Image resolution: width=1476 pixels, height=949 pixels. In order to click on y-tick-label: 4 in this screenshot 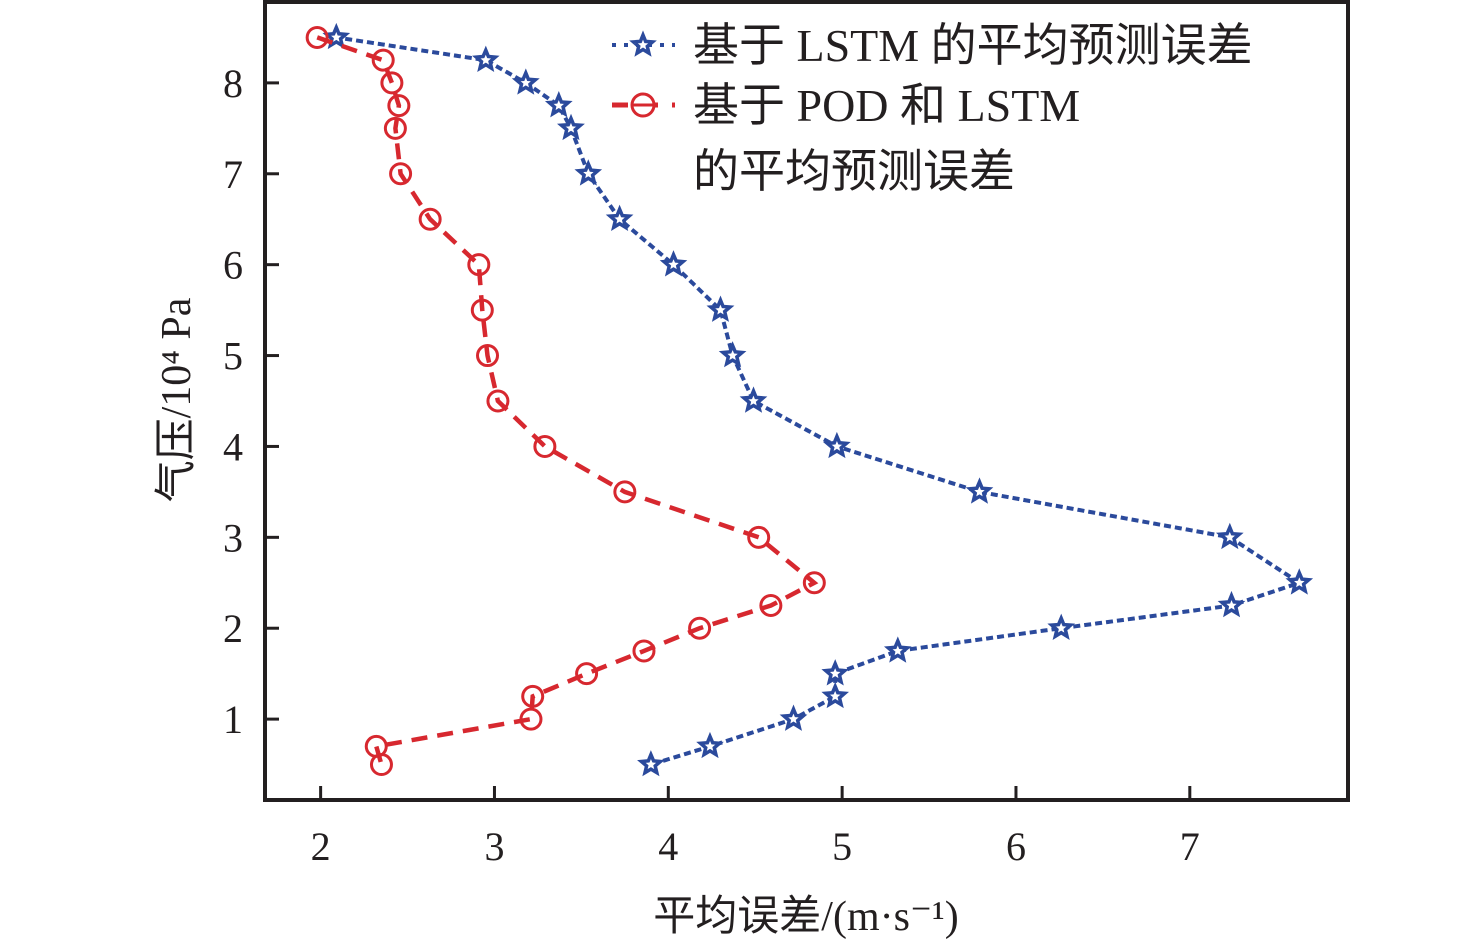, I will do `click(233, 446)`.